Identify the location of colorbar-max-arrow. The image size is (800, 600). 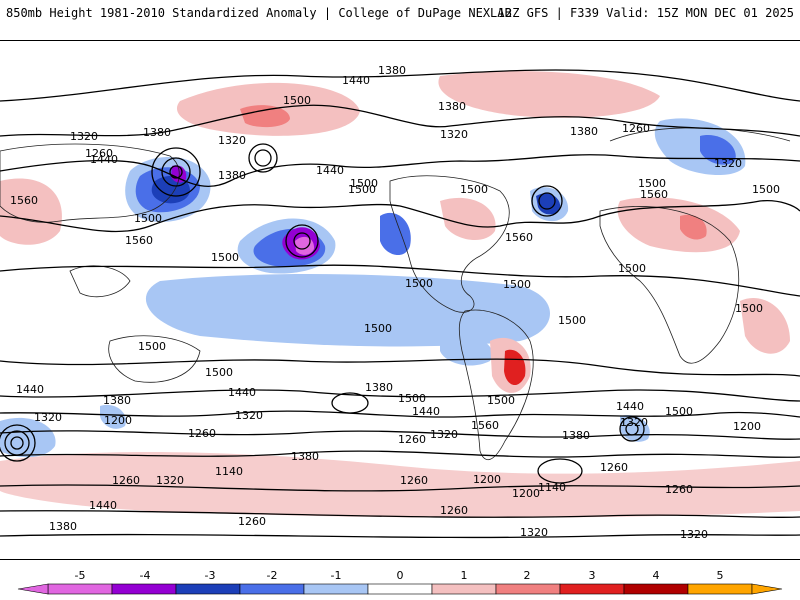
(767, 589).